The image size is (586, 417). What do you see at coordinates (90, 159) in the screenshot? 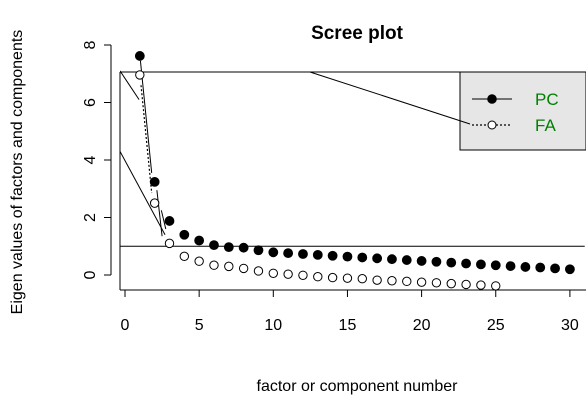
I see `y-tick-label: 4` at bounding box center [90, 159].